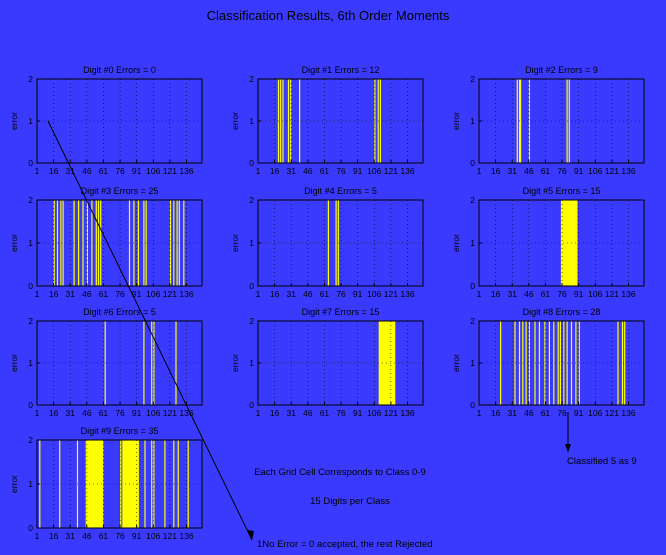 Image resolution: width=666 pixels, height=555 pixels. Describe the element at coordinates (568, 448) in the screenshot. I see `annotation-arrowhead-classified` at that location.